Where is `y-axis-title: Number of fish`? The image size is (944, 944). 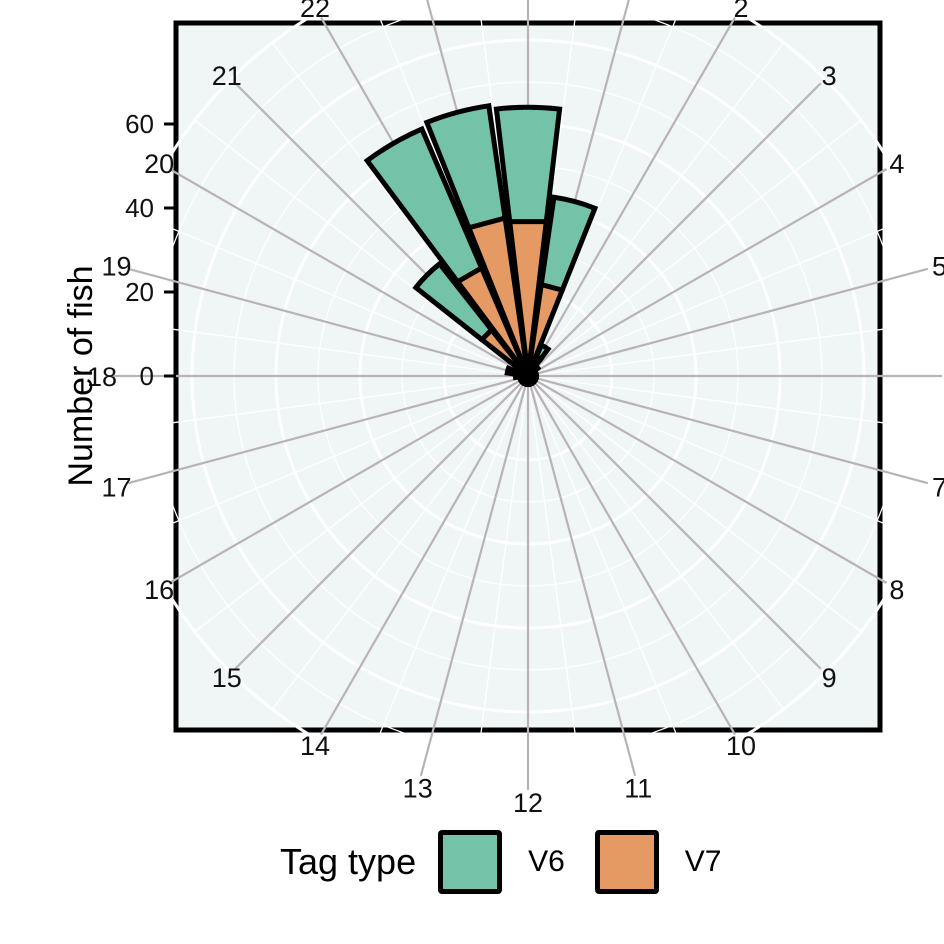 y-axis-title: Number of fish is located at coordinates (81, 375).